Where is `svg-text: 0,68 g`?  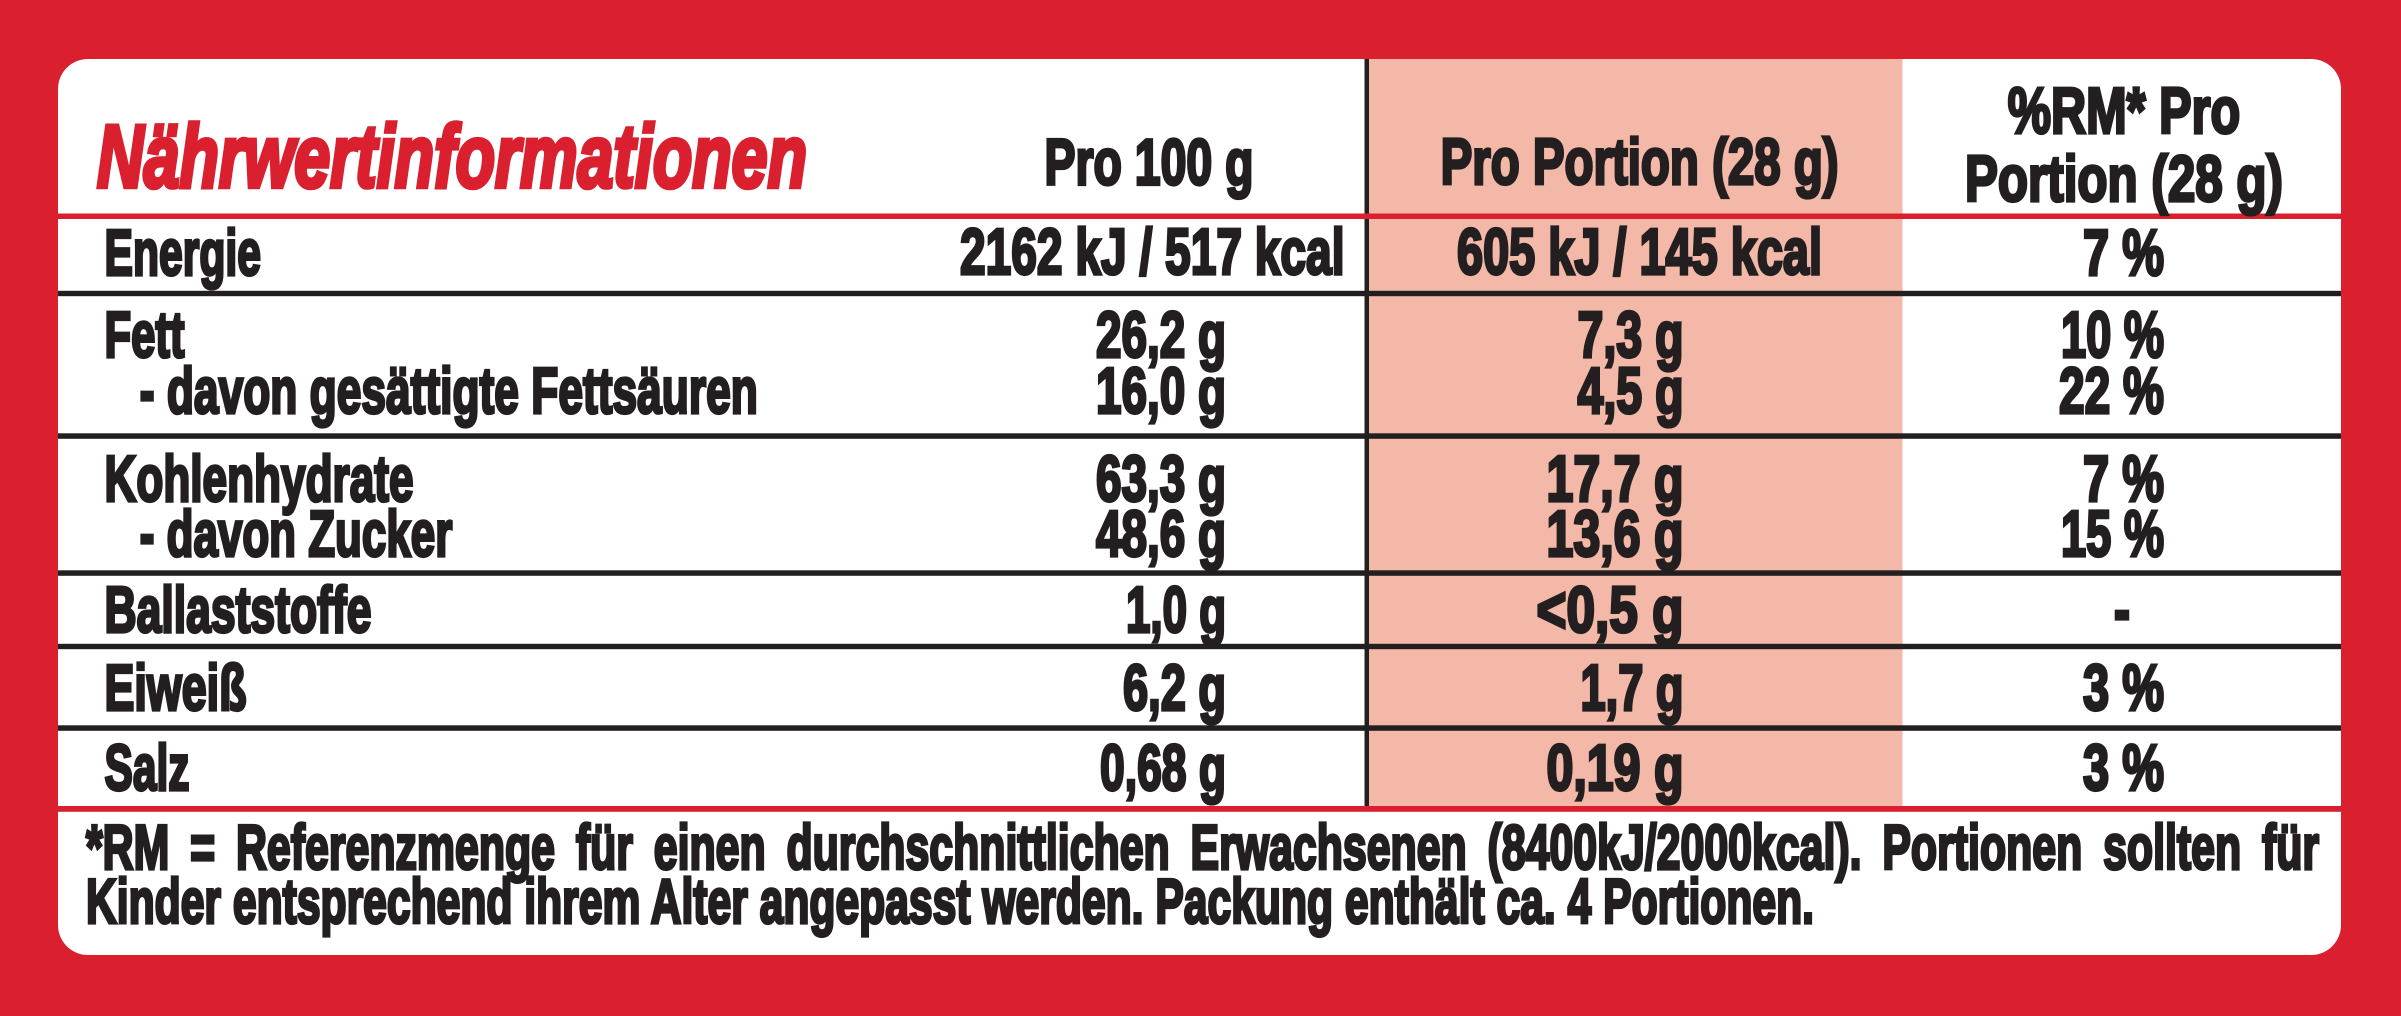 svg-text: 0,68 g is located at coordinates (1163, 767).